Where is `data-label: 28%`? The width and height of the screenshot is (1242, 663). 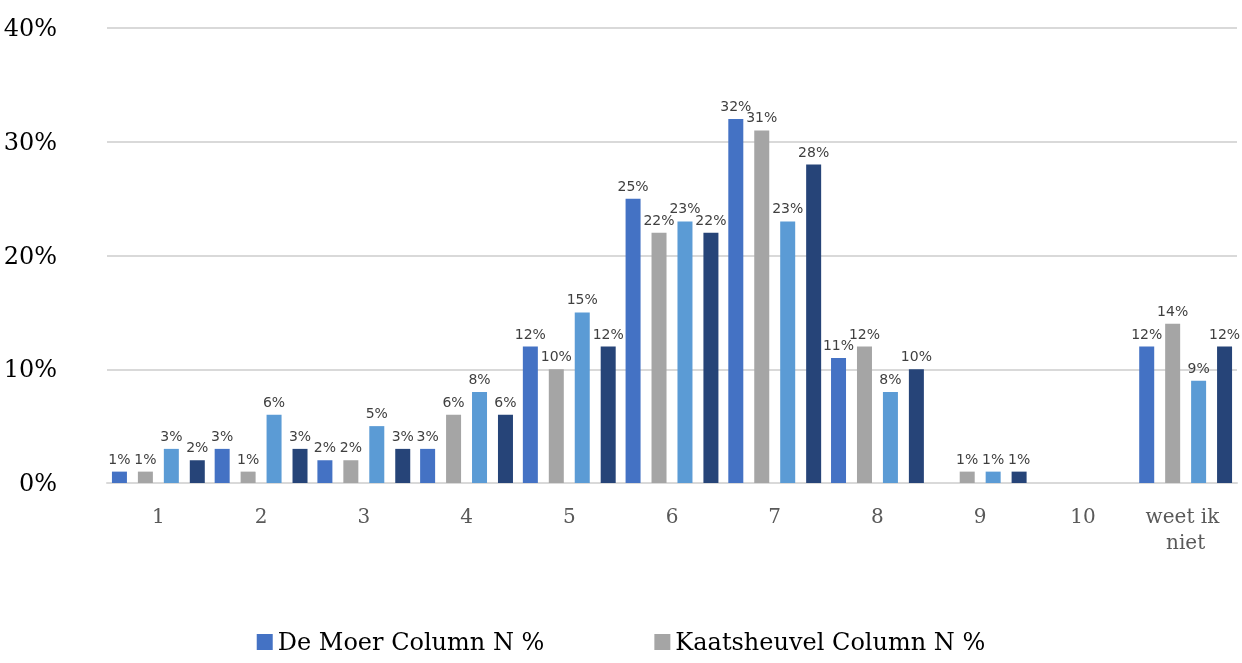
data-label: 28% is located at coordinates (814, 151).